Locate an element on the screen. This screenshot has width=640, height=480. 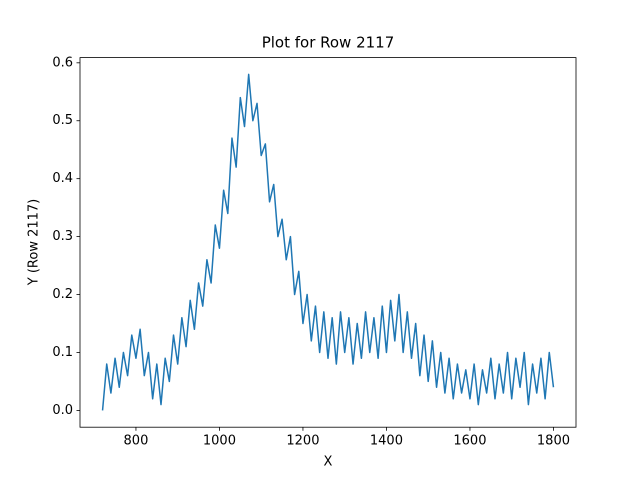
x-tick-label: 800 is located at coordinates (136, 441).